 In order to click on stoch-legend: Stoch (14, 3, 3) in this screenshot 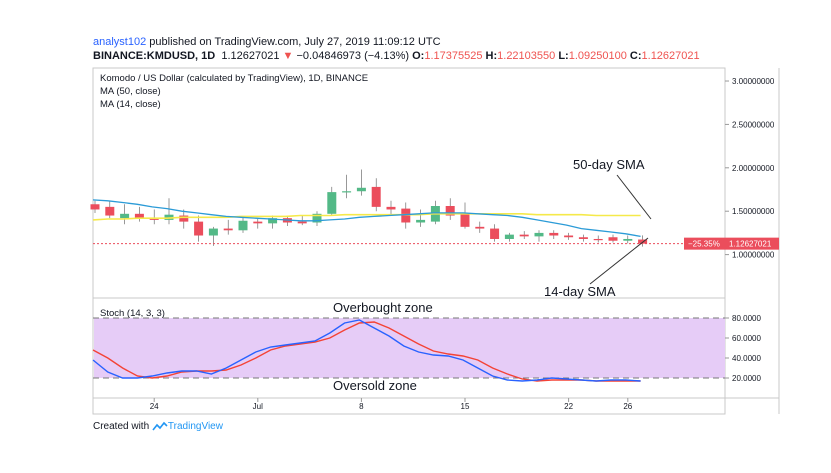, I will do `click(132, 313)`.